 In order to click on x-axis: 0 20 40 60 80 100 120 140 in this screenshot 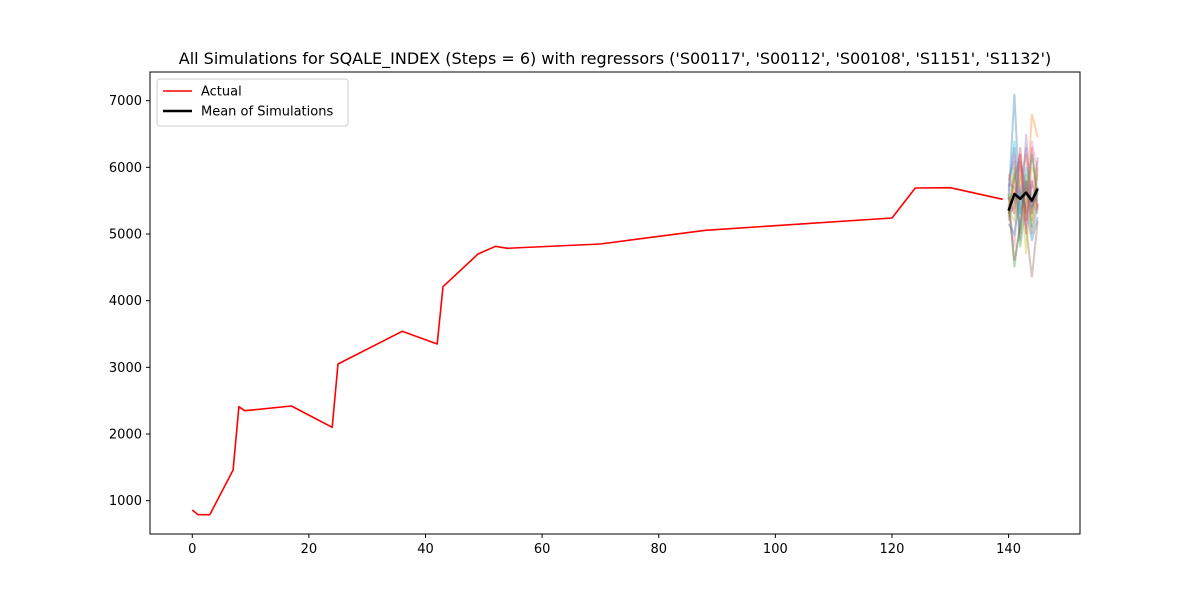, I will do `click(604, 545)`.